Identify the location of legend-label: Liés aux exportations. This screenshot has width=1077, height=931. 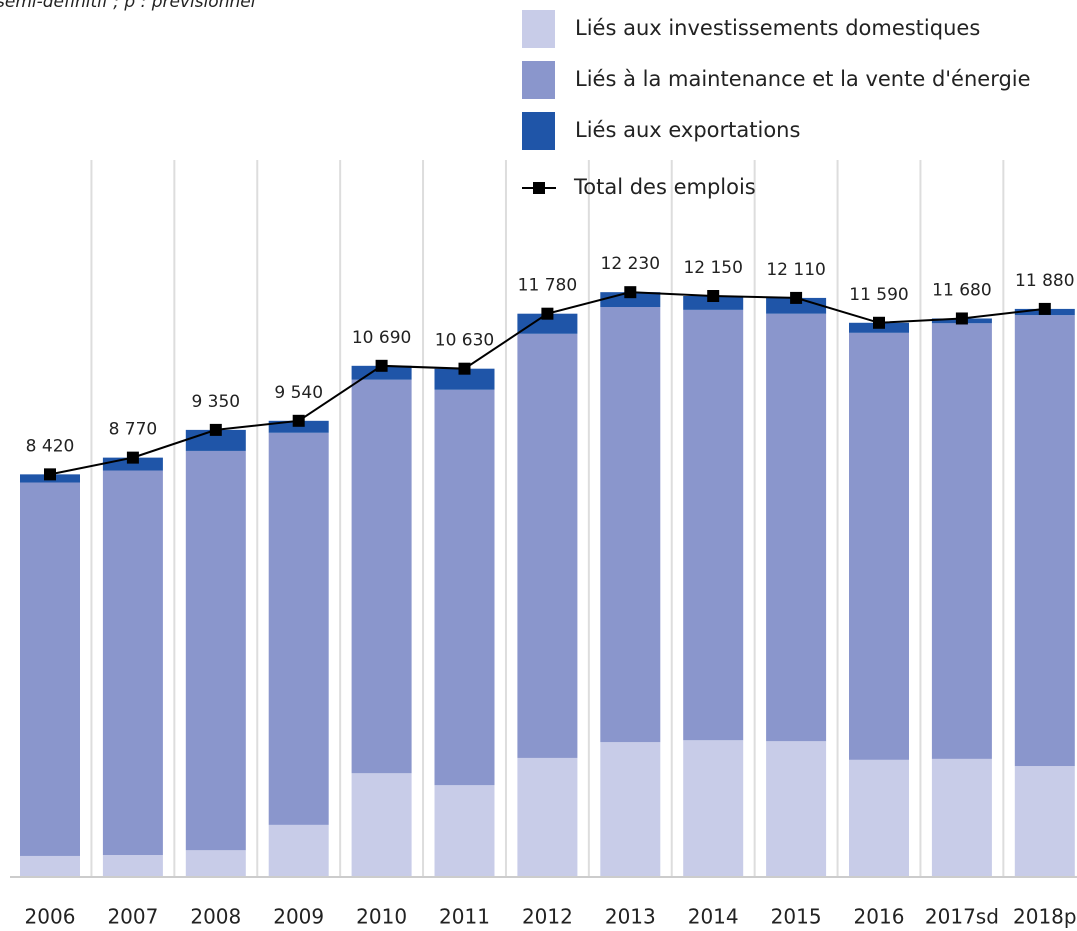
(687, 130).